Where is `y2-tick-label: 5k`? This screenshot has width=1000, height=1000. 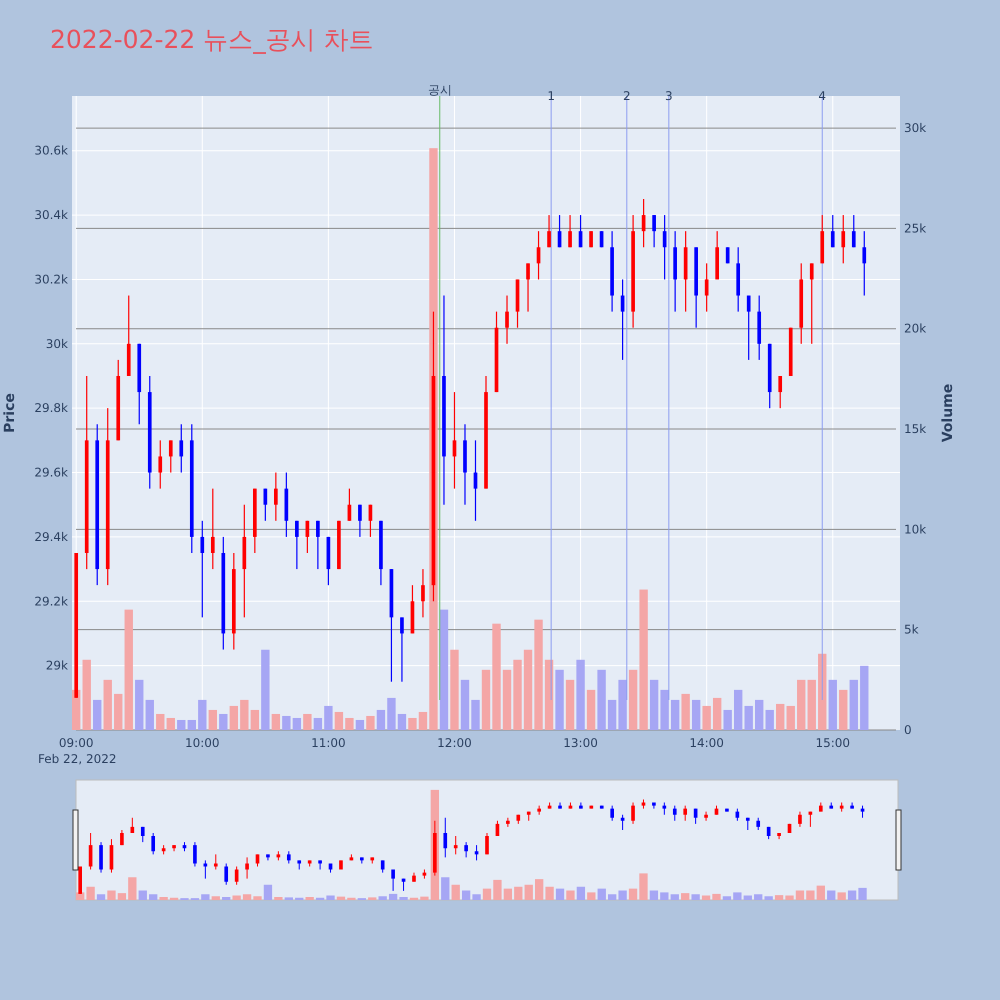 y2-tick-label: 5k is located at coordinates (911, 629).